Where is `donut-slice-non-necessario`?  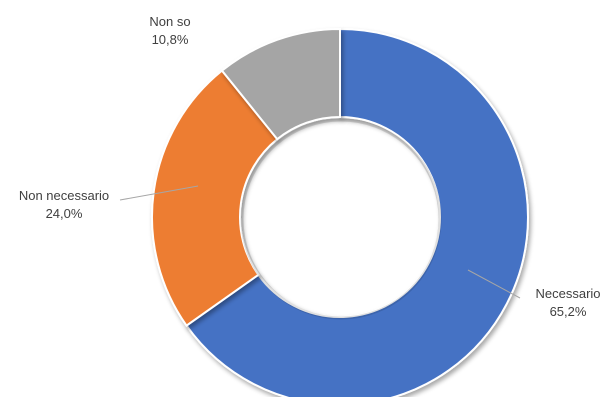 donut-slice-non-necessario is located at coordinates (215, 198).